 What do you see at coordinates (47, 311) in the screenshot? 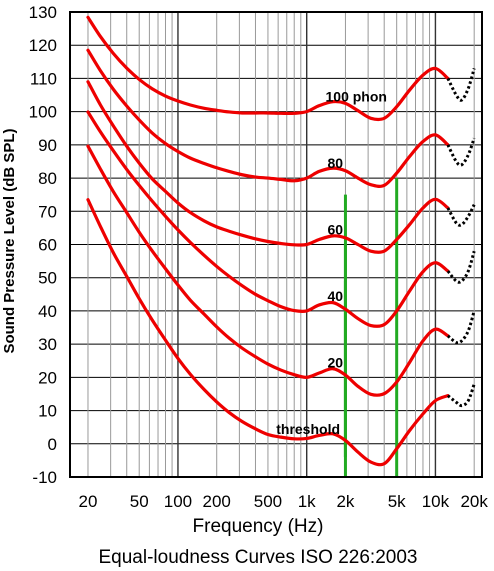
I see `y-tick-label: 40` at bounding box center [47, 311].